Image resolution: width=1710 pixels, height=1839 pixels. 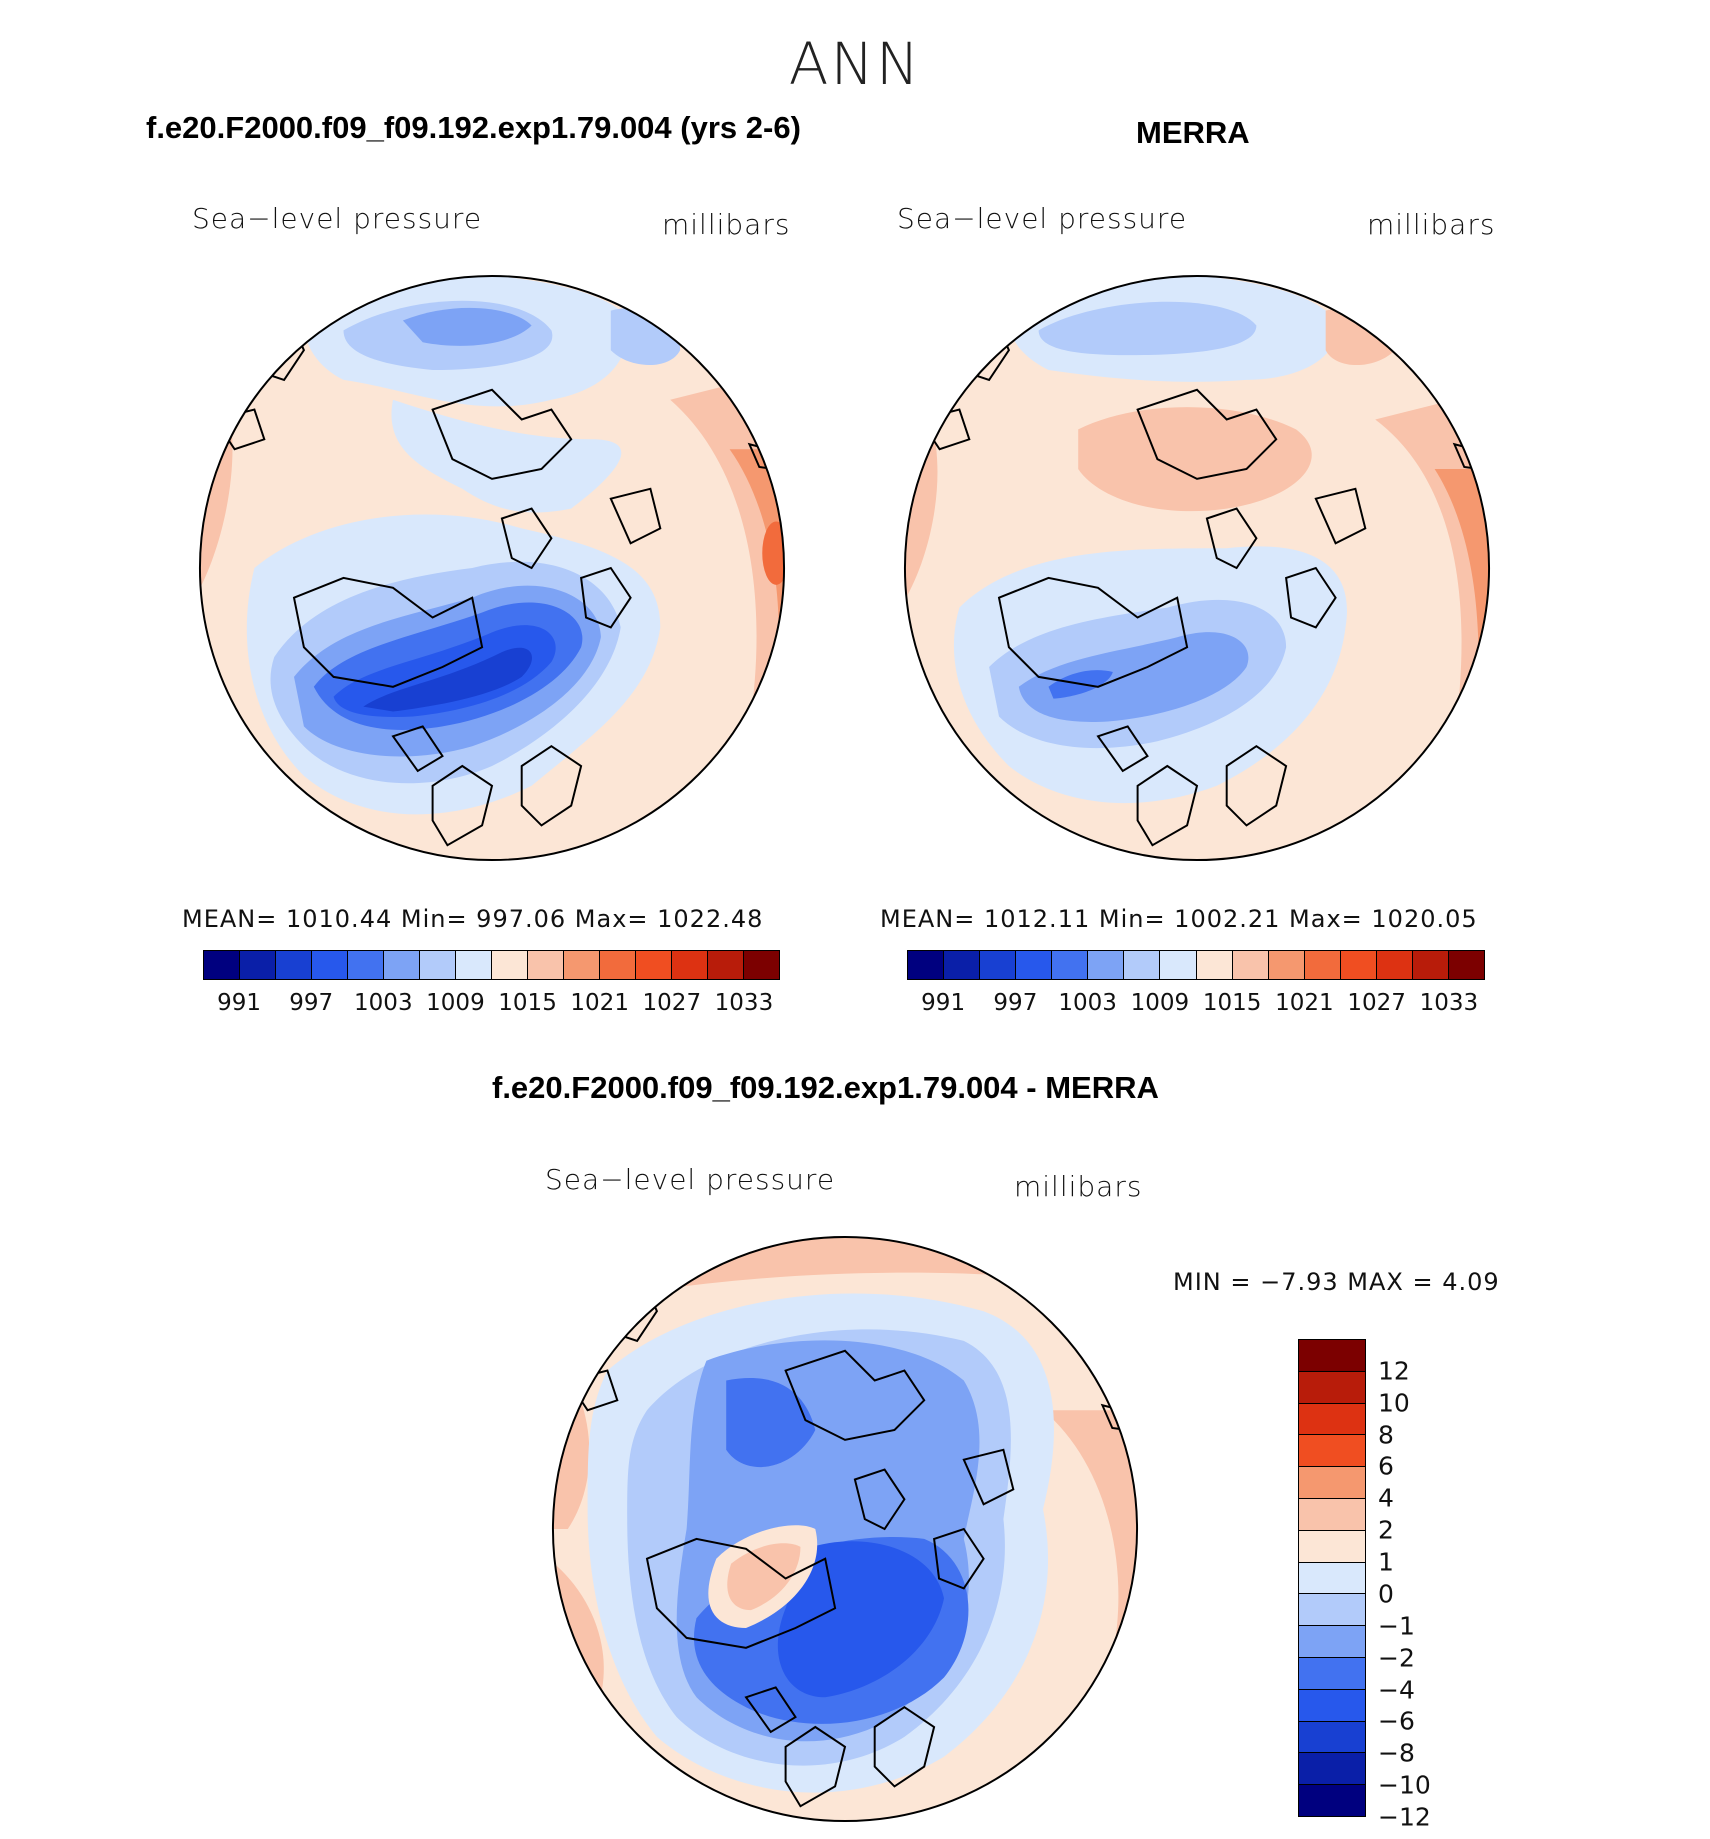 What do you see at coordinates (1396, 1690) in the screenshot?
I see `colorbar-tick-label: −4` at bounding box center [1396, 1690].